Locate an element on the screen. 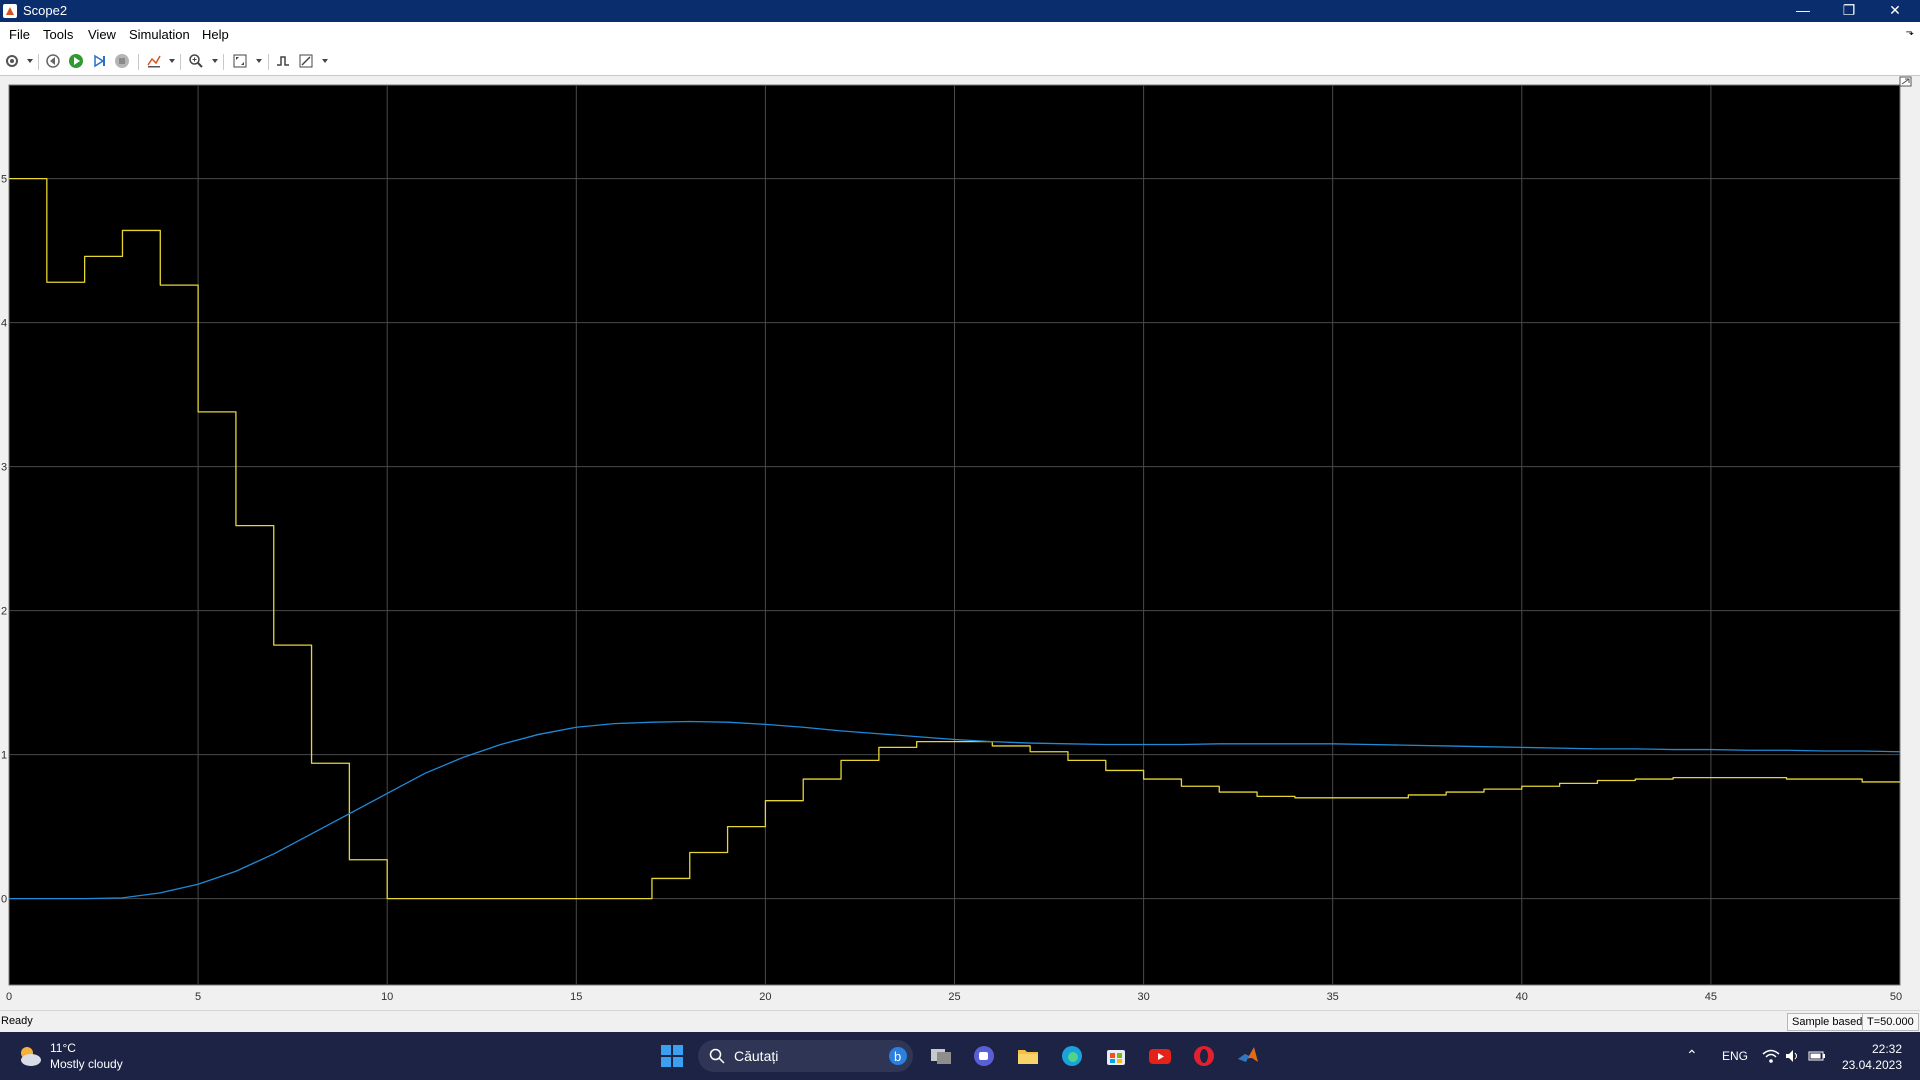  wifi-icon is located at coordinates (1771, 1056).